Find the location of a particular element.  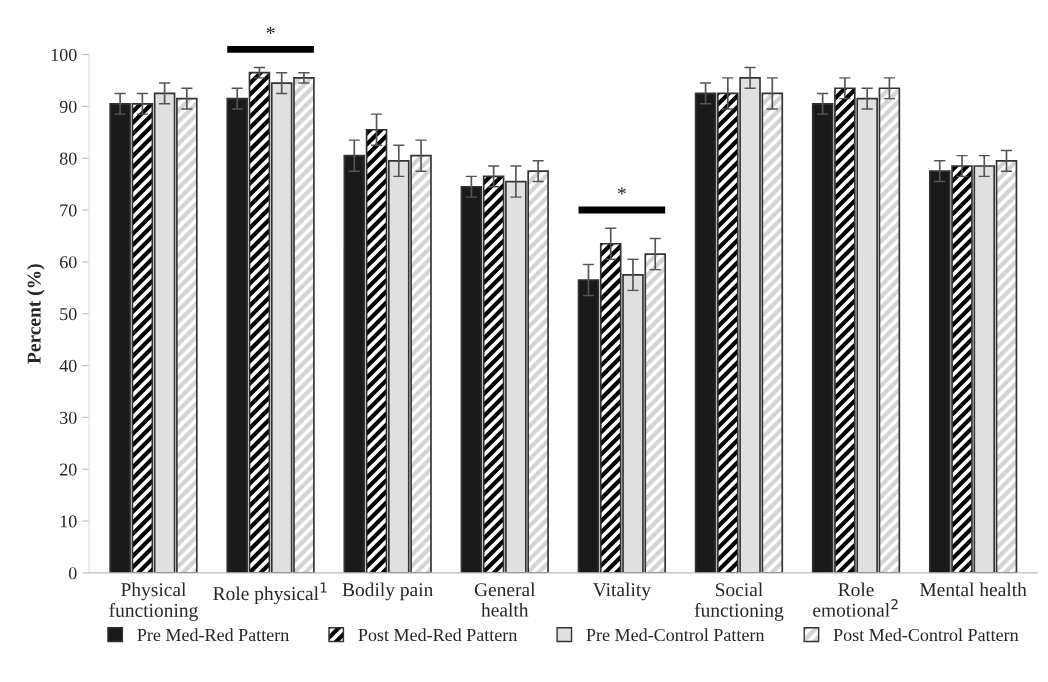

annotation: * is located at coordinates (621, 191).